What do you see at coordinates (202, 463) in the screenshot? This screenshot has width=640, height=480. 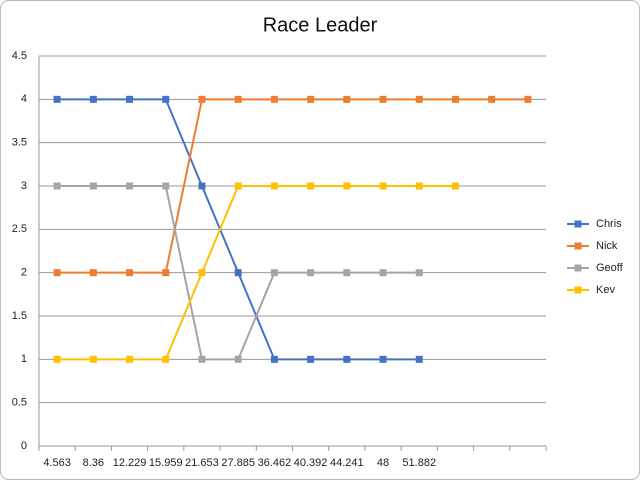 I see `x-tick-label: 21.653` at bounding box center [202, 463].